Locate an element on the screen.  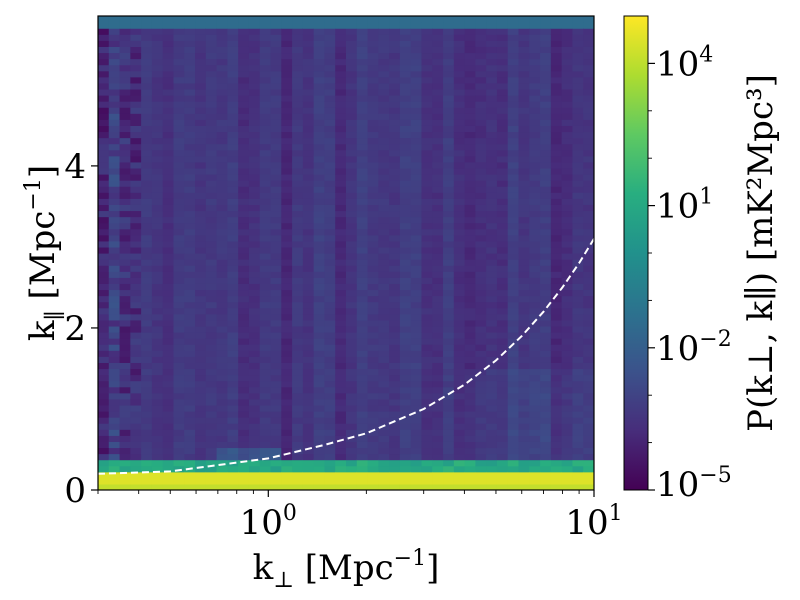
x-axis-ticks: 100 101 is located at coordinates (360, 516).